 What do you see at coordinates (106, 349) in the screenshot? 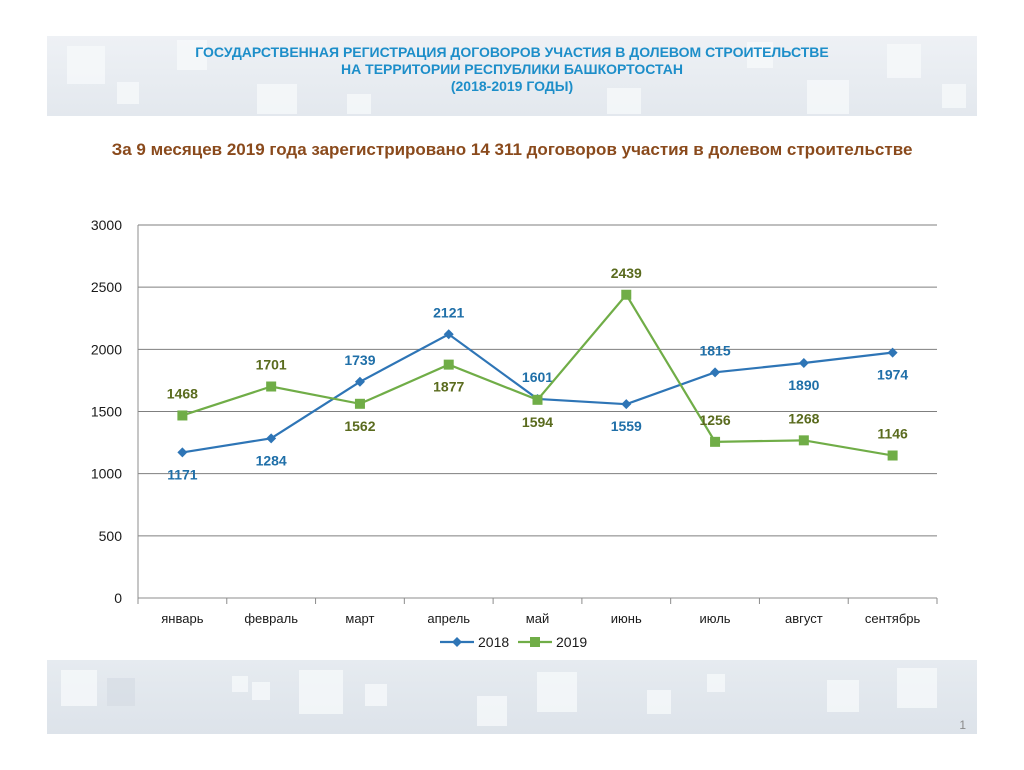
I see `y-tick-label: 2000` at bounding box center [106, 349].